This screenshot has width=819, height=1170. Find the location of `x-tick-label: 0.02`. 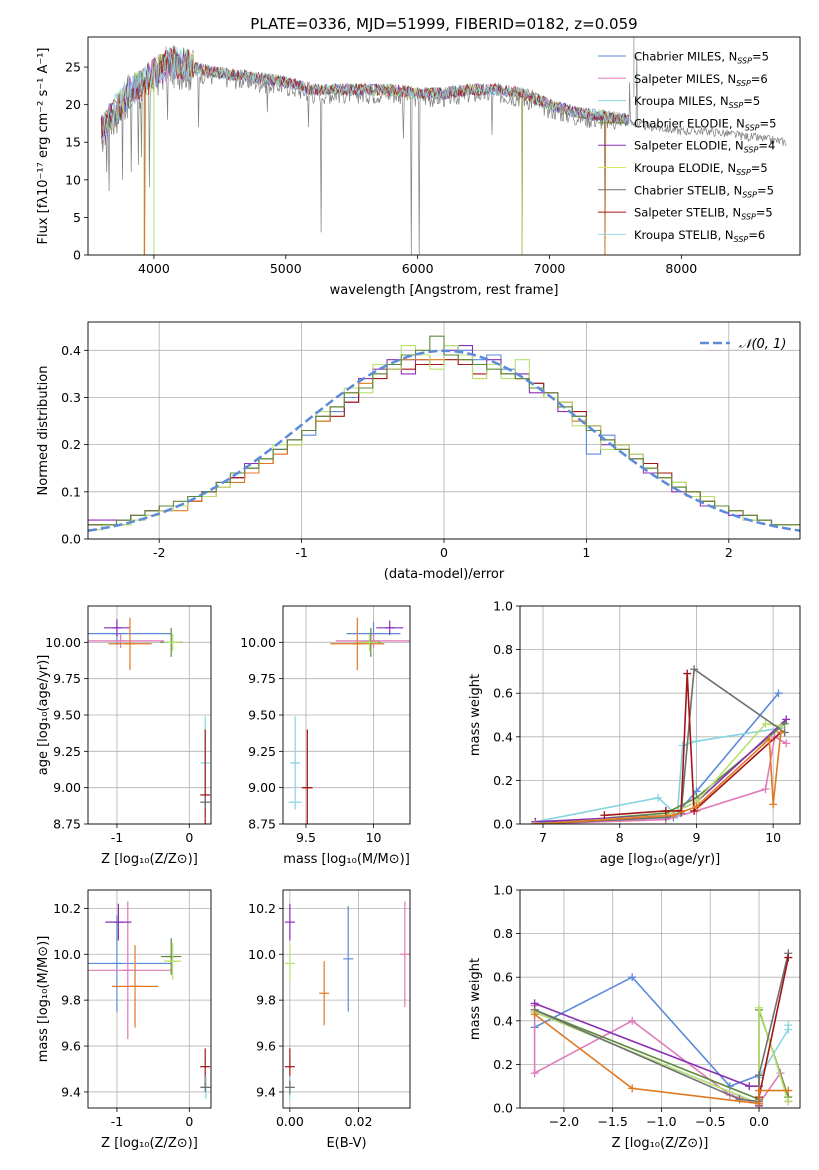

x-tick-label: 0.02 is located at coordinates (359, 1121).